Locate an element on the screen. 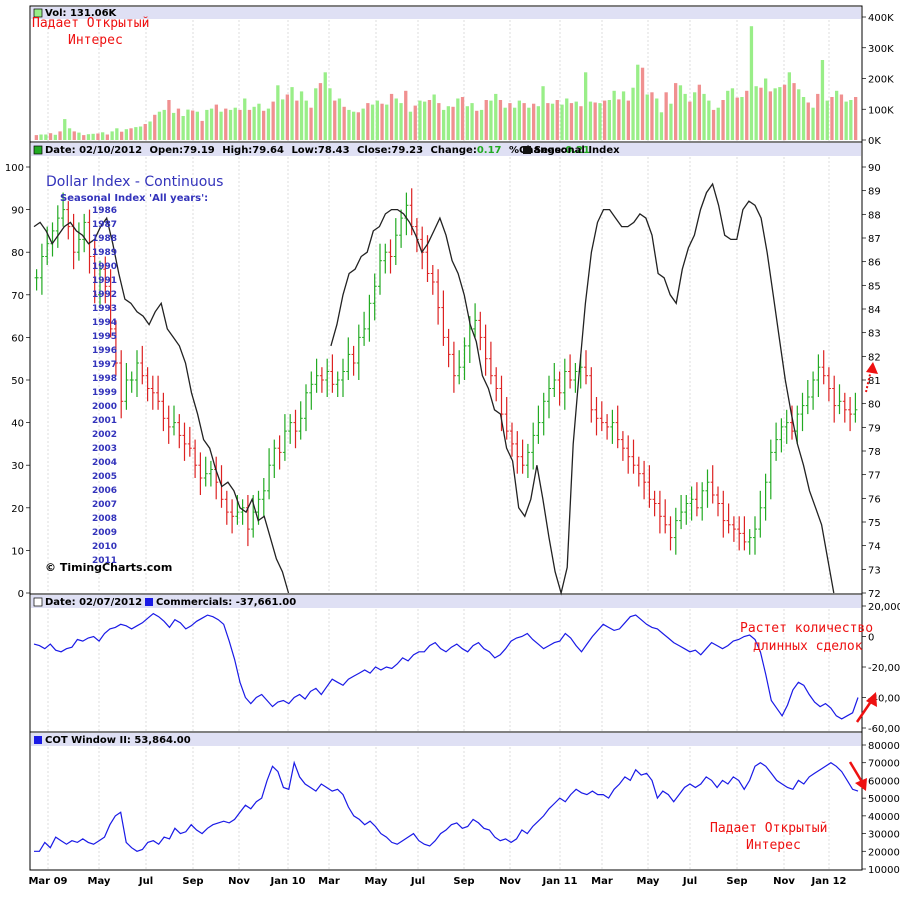  price-right-tick-label: 75 is located at coordinates (874, 523).